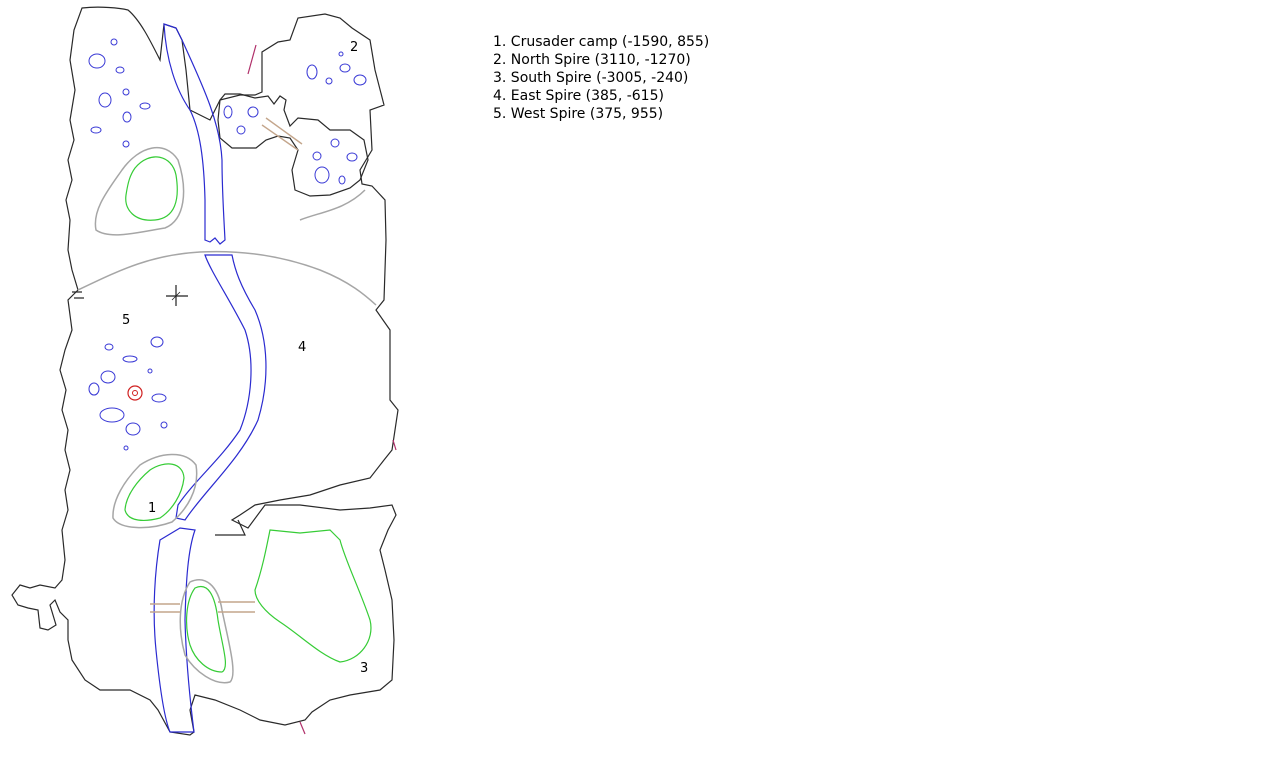 Image resolution: width=1268 pixels, height=762 pixels. Describe the element at coordinates (78, 295) in the screenshot. I see `gate-west` at that location.